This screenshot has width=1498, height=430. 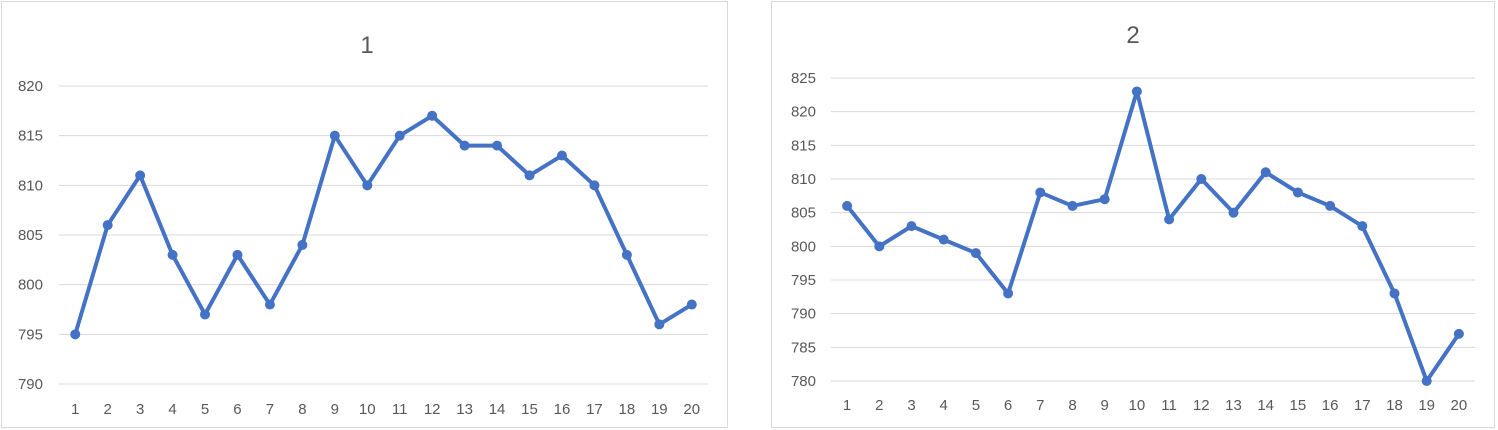 I want to click on y-tick-label: 825, so click(x=803, y=78).